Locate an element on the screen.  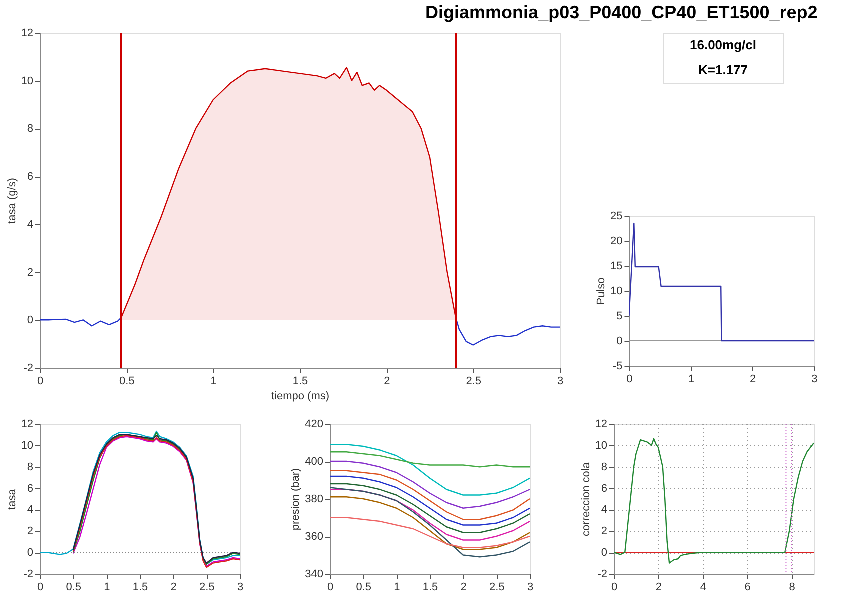
y-axis-title: Pulso is located at coordinates (601, 292).